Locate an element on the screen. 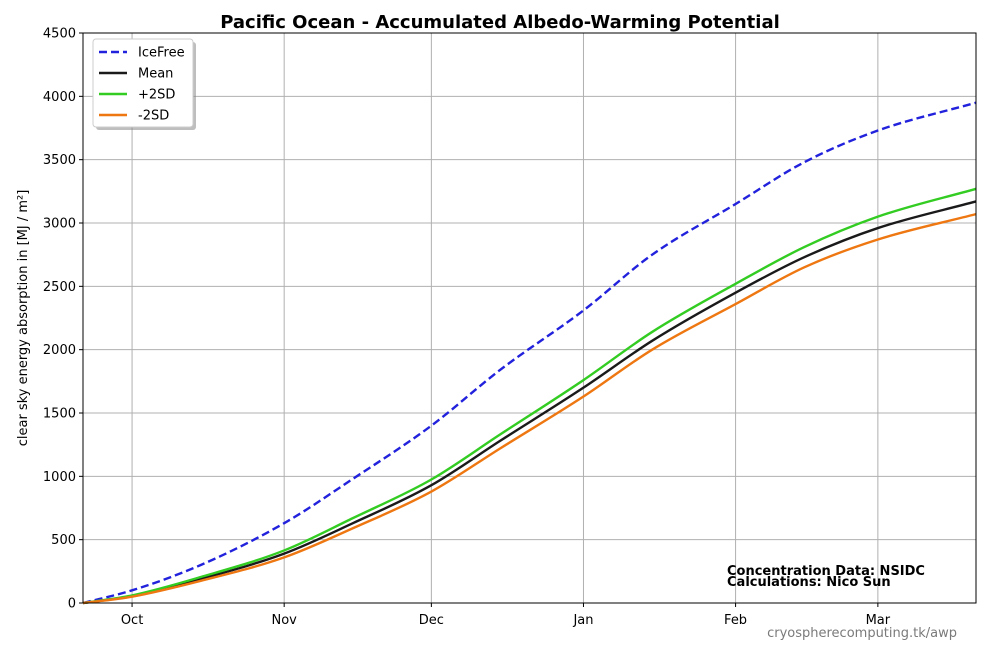 The width and height of the screenshot is (1000, 650). y-tick-label: 3000 is located at coordinates (59, 224).